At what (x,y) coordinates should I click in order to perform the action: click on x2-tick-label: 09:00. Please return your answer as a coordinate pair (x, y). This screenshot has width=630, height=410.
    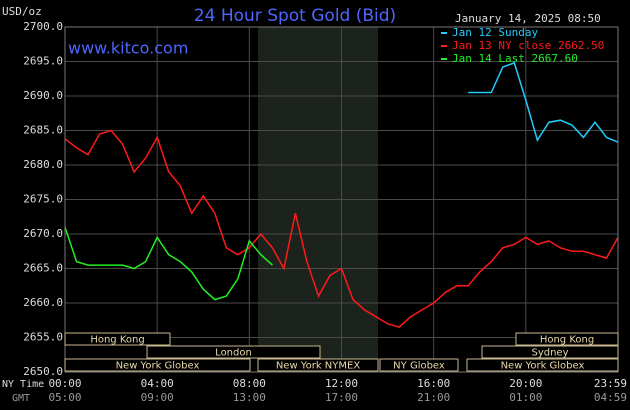
    Looking at the image, I should click on (157, 397).